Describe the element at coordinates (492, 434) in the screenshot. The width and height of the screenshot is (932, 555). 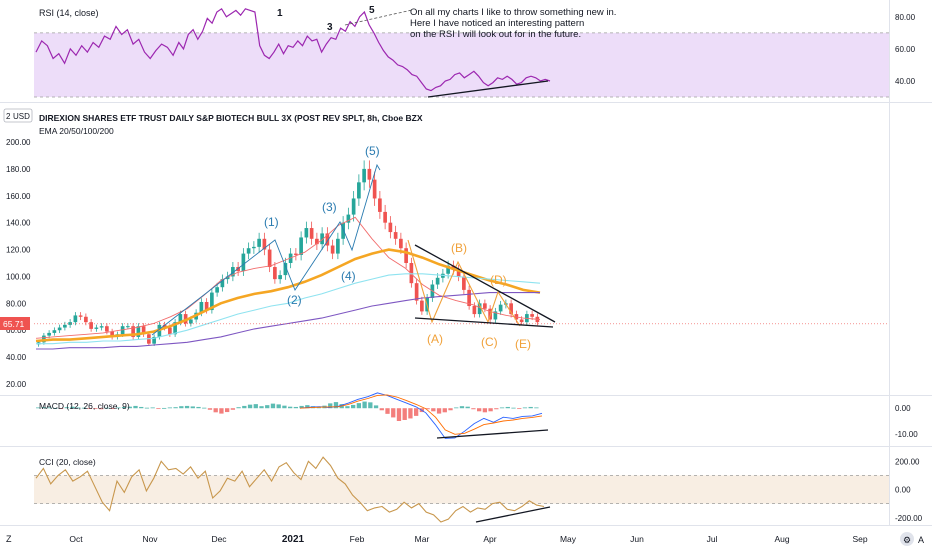
I see `macd-trendline` at that location.